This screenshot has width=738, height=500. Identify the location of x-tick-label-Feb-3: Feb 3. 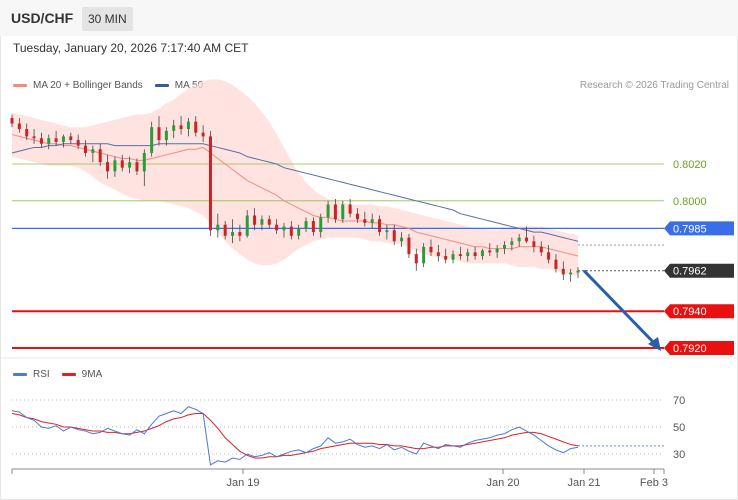
(654, 483).